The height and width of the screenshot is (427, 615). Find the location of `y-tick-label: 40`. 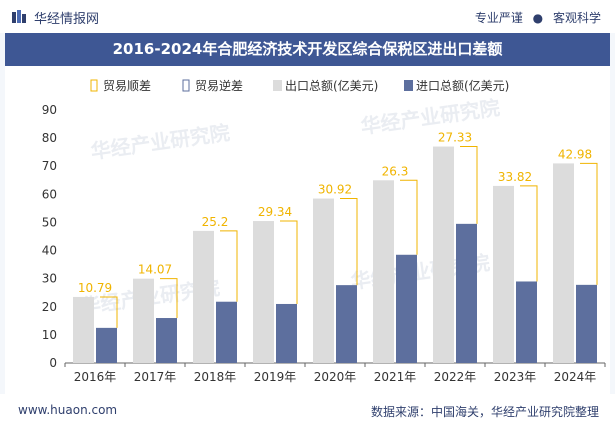

y-tick-label: 40 is located at coordinates (49, 251).